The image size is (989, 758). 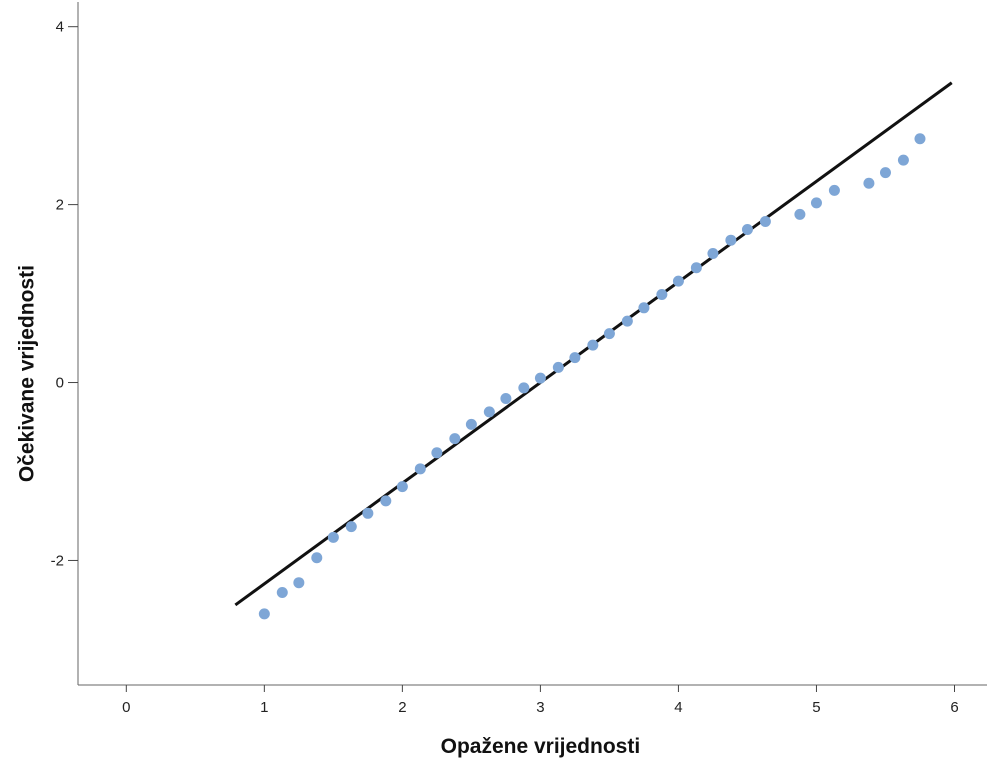 I want to click on y-tick-label: 2, so click(x=60, y=205).